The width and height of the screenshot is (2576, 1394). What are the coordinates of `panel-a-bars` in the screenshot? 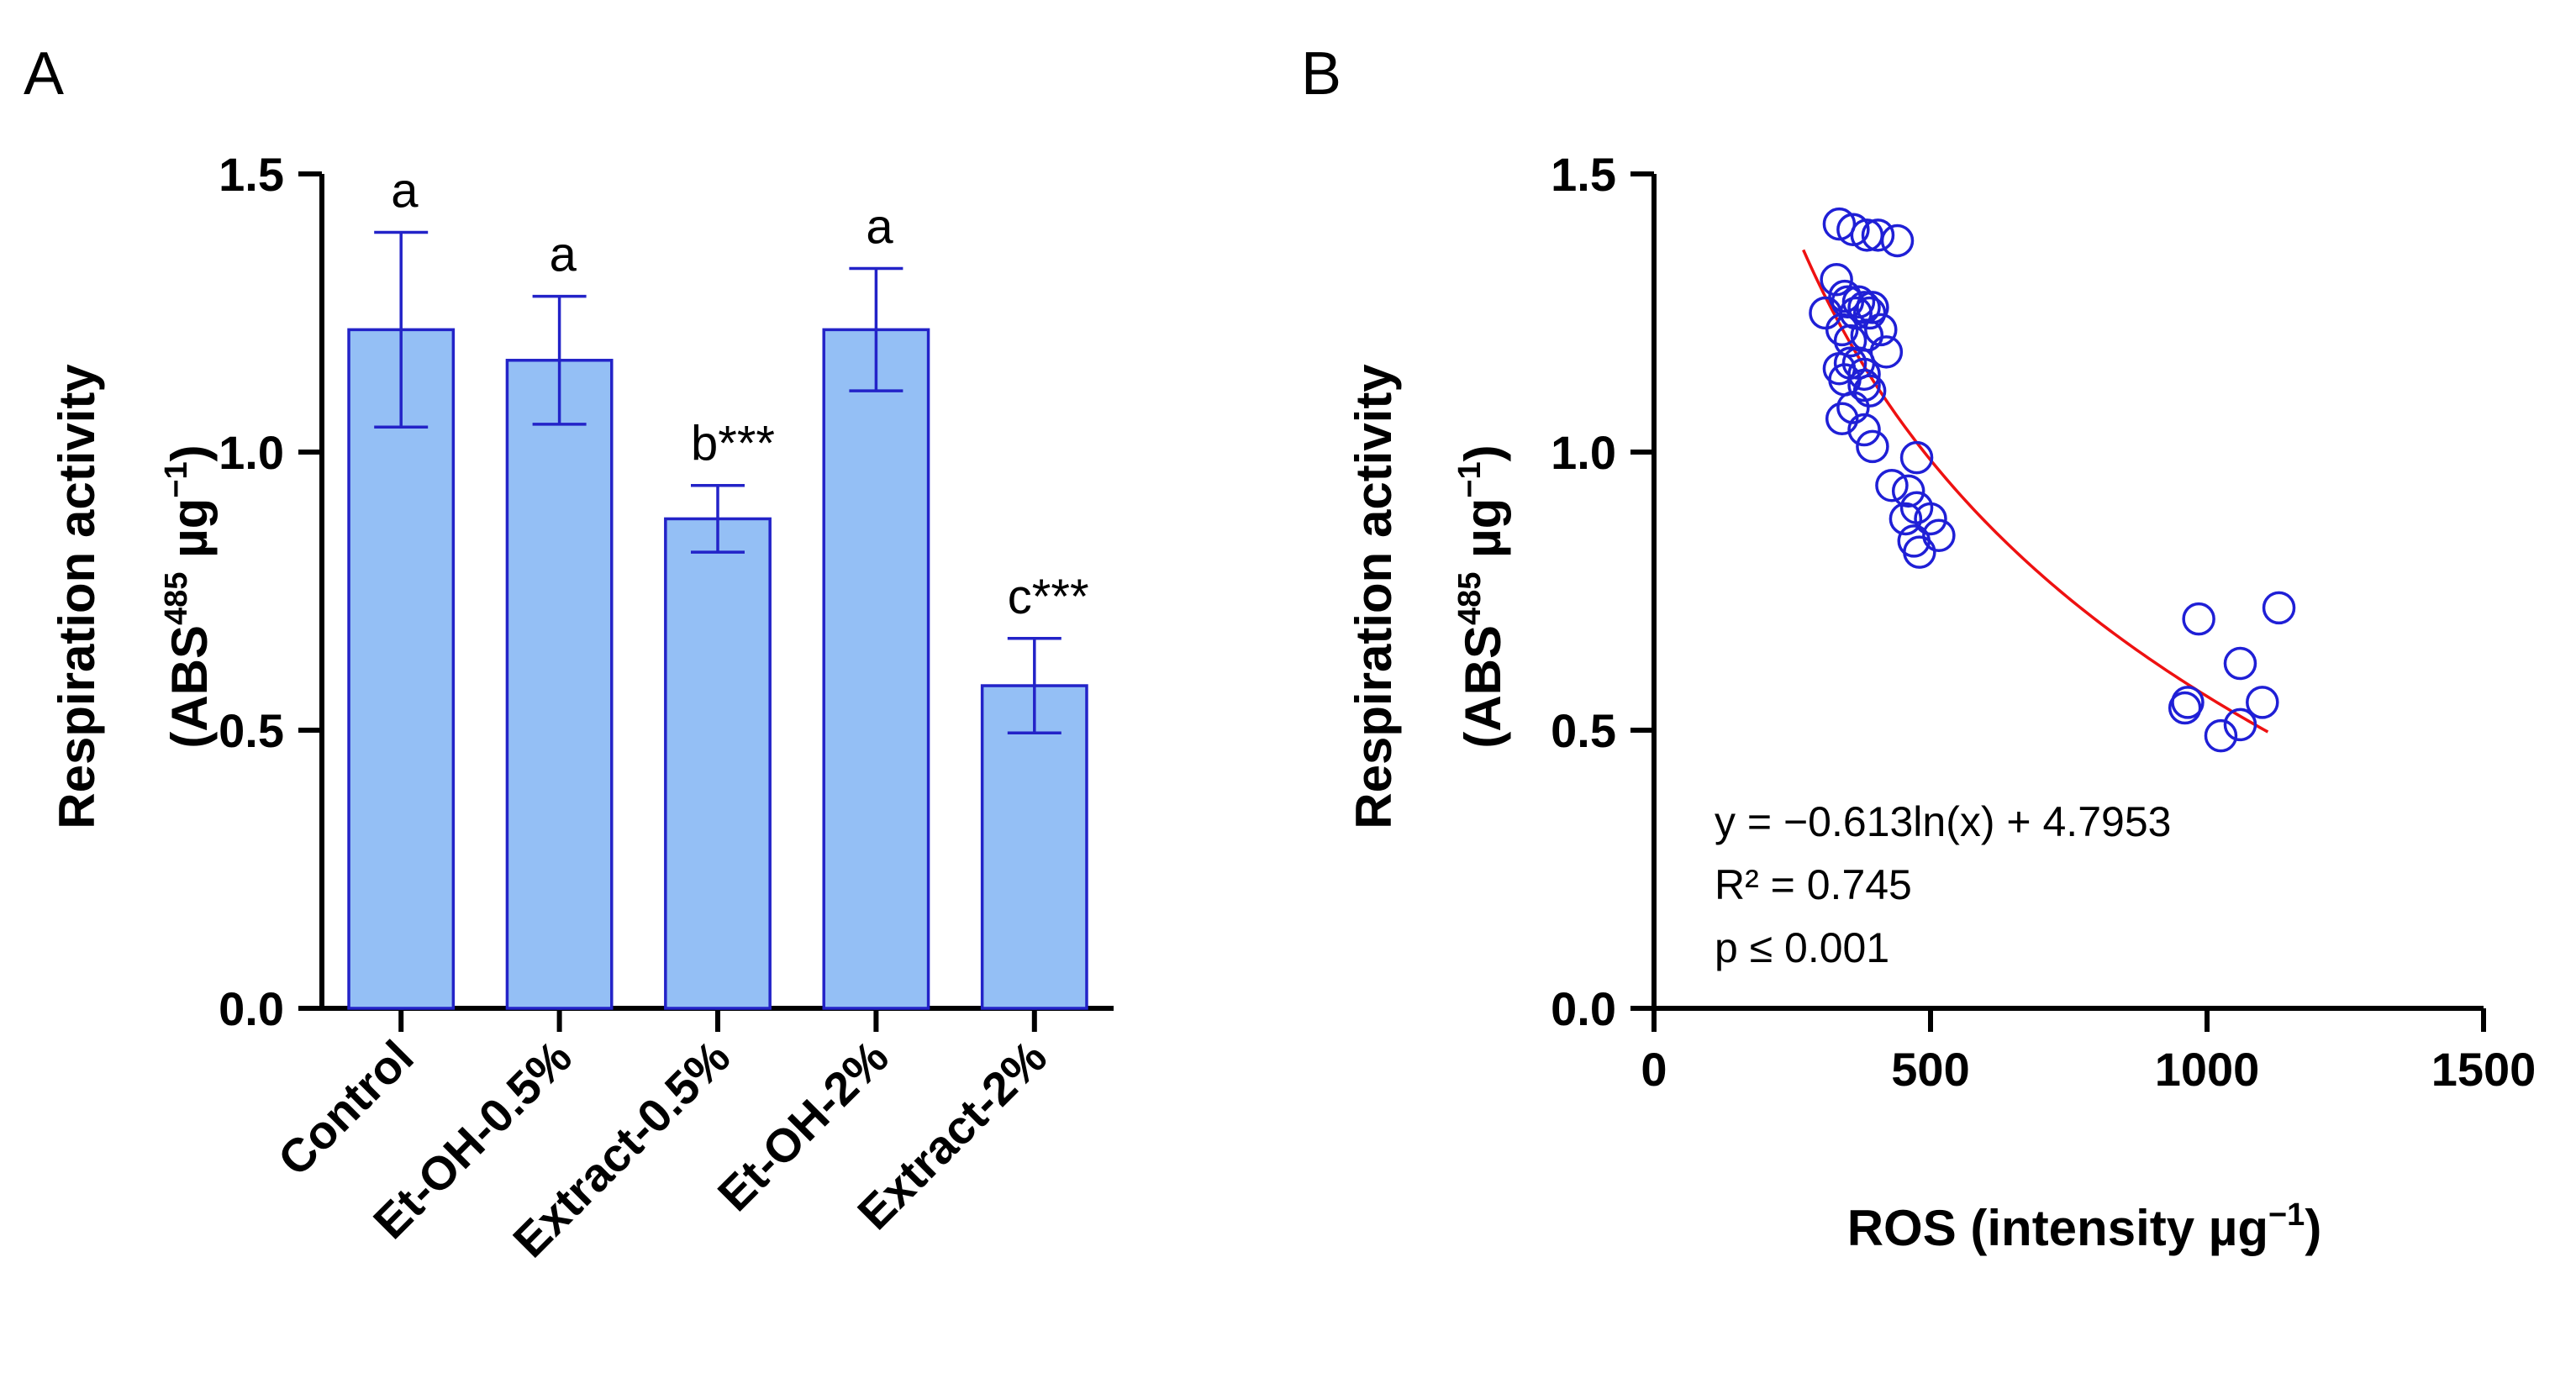 It's located at (717, 669).